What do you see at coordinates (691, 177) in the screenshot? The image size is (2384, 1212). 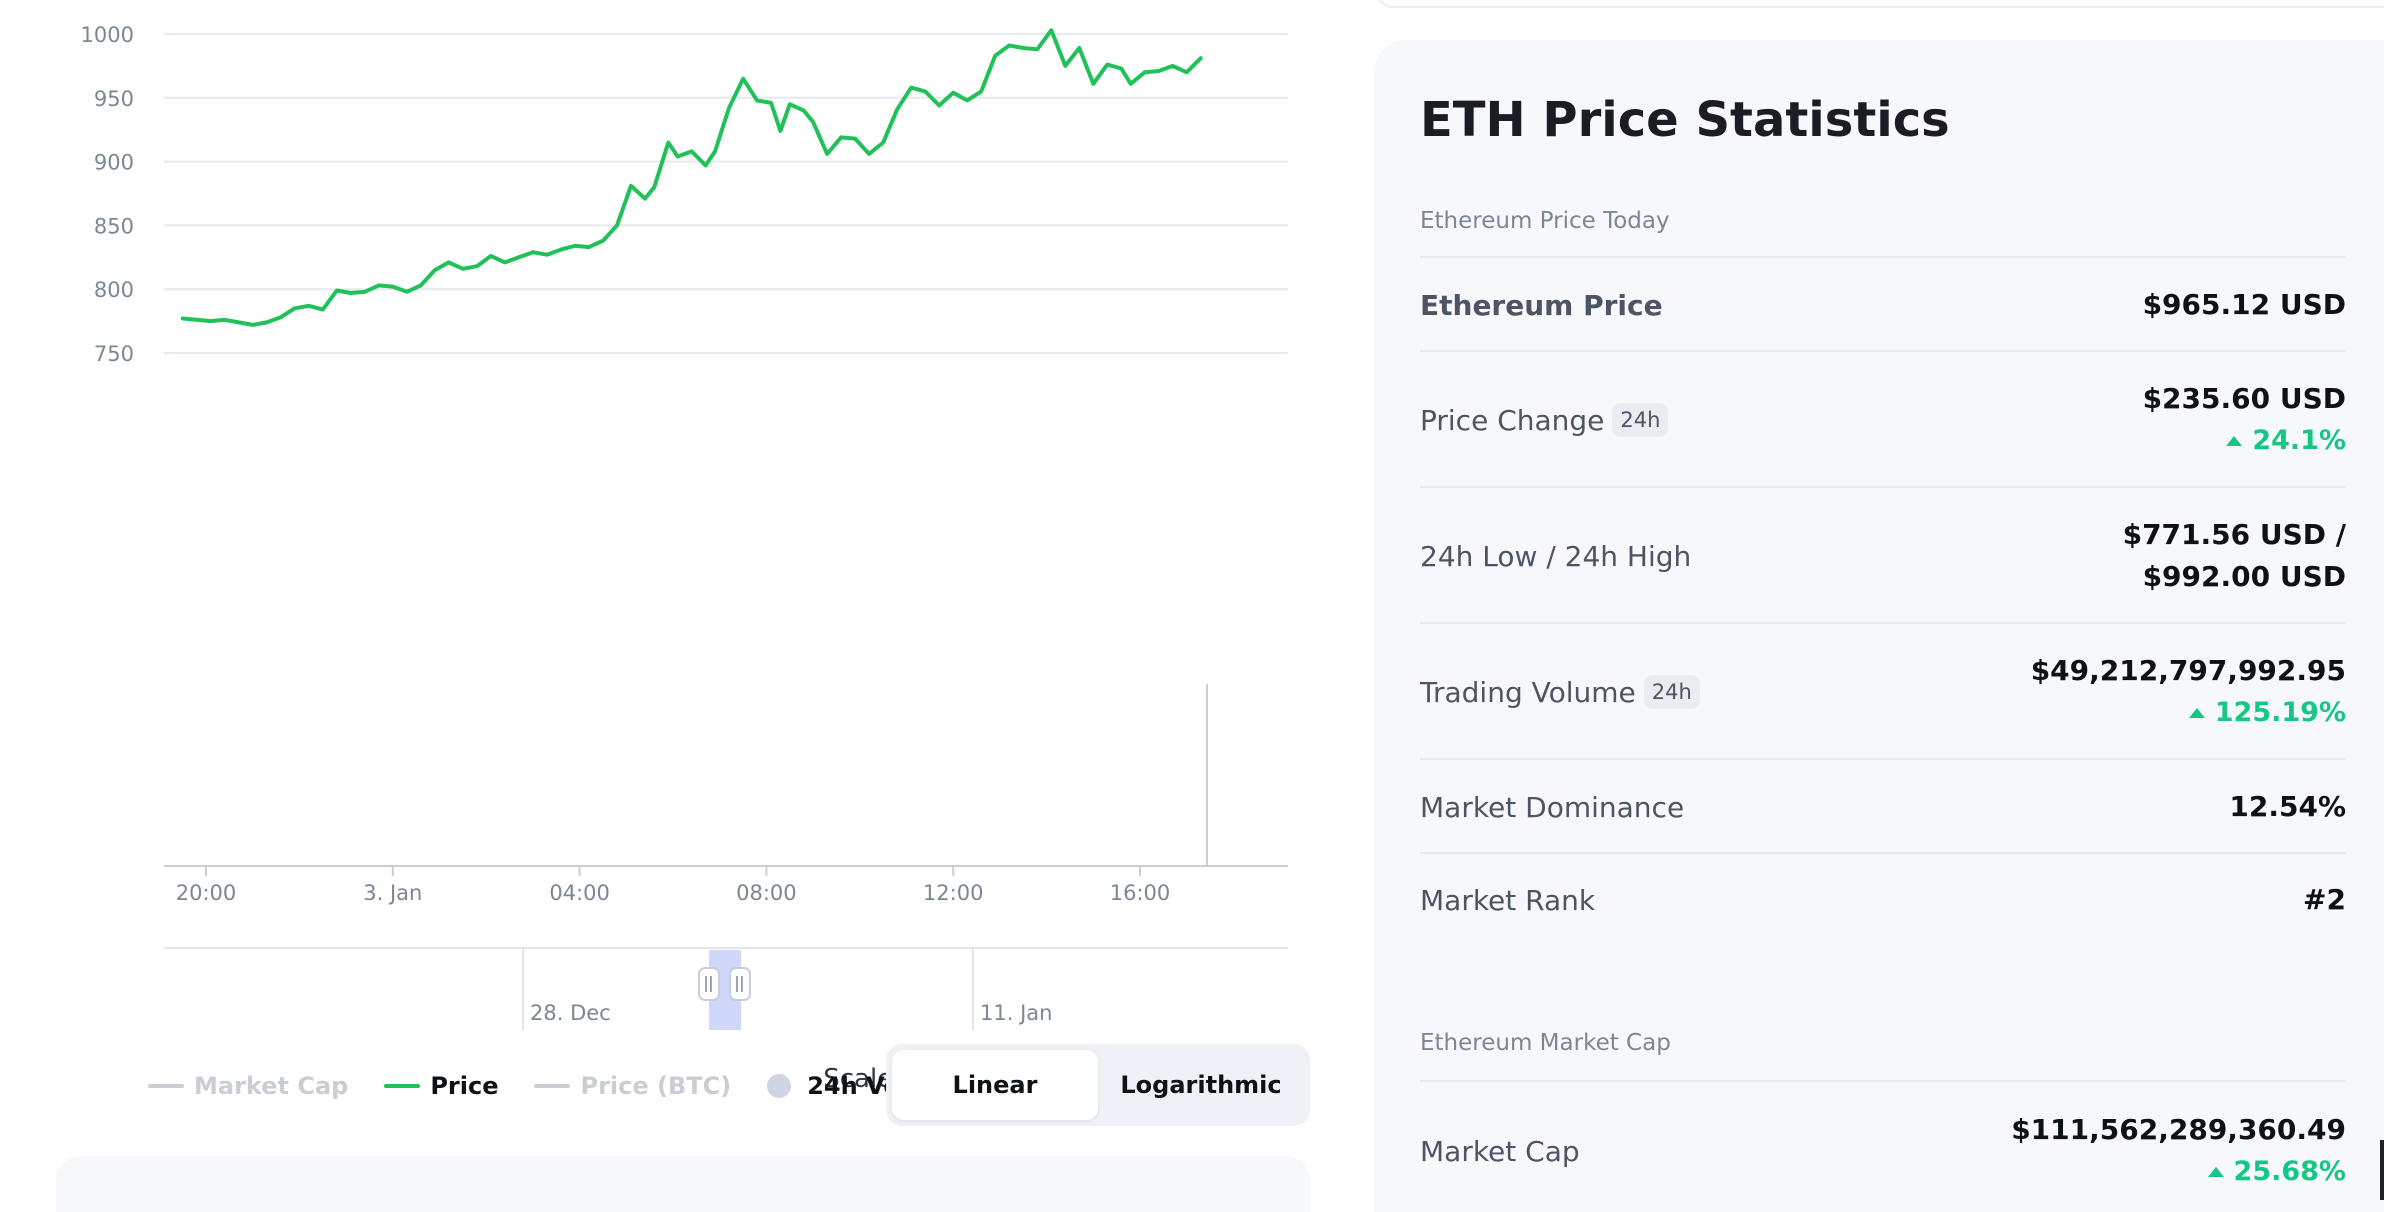 I see `price-series-line` at bounding box center [691, 177].